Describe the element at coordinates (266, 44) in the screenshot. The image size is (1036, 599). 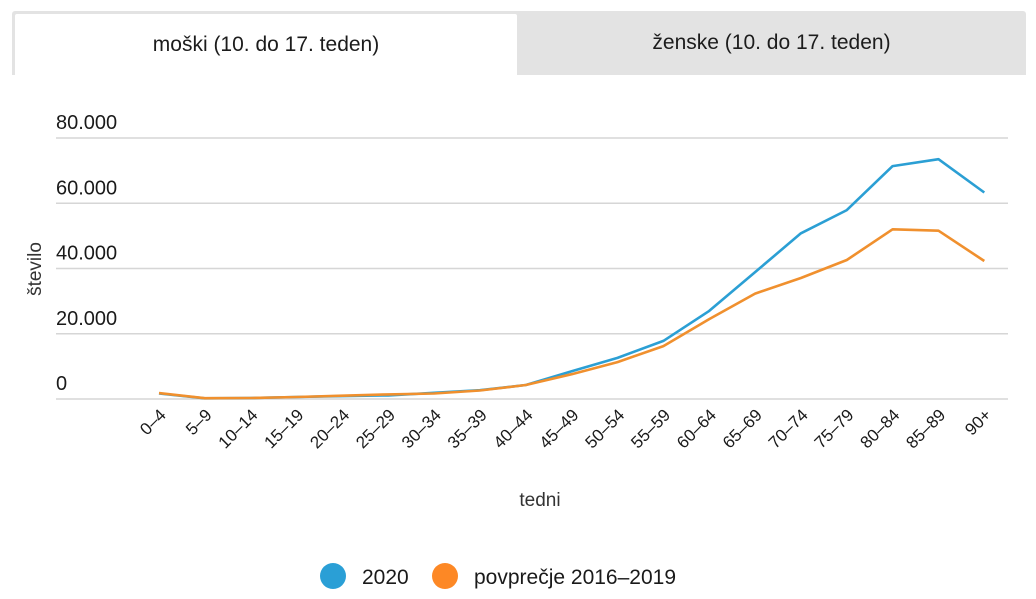
I see `tab-moski: moški (10. do 17. teden)` at that location.